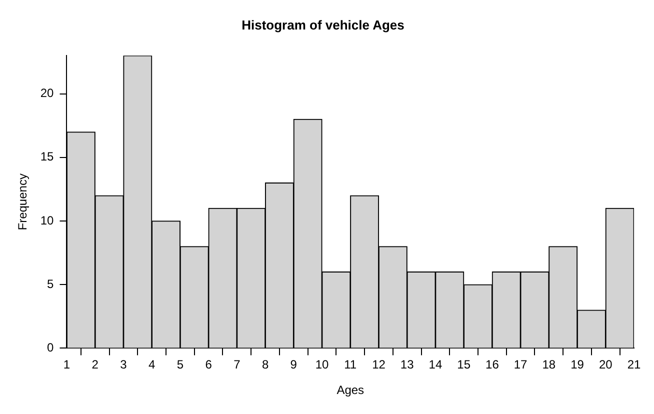 The image size is (654, 414). What do you see at coordinates (605, 365) in the screenshot?
I see `x-tick-label: 20` at bounding box center [605, 365].